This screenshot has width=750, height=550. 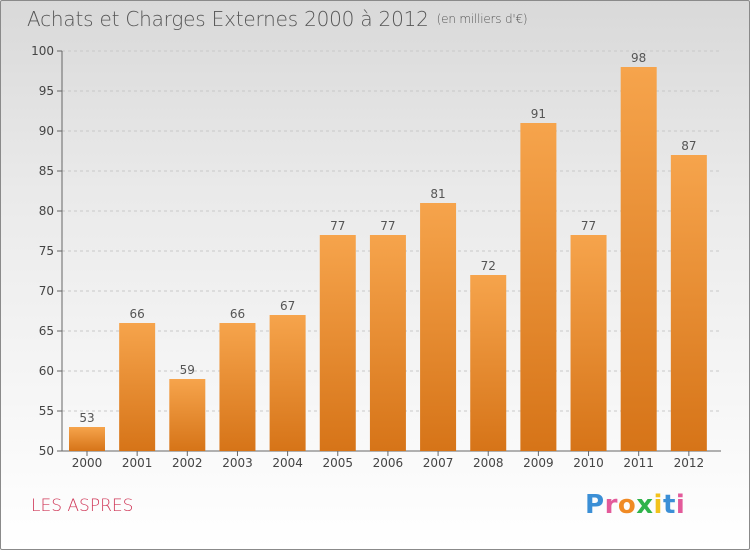 I want to click on x-tick-label: 2006, so click(x=388, y=463).